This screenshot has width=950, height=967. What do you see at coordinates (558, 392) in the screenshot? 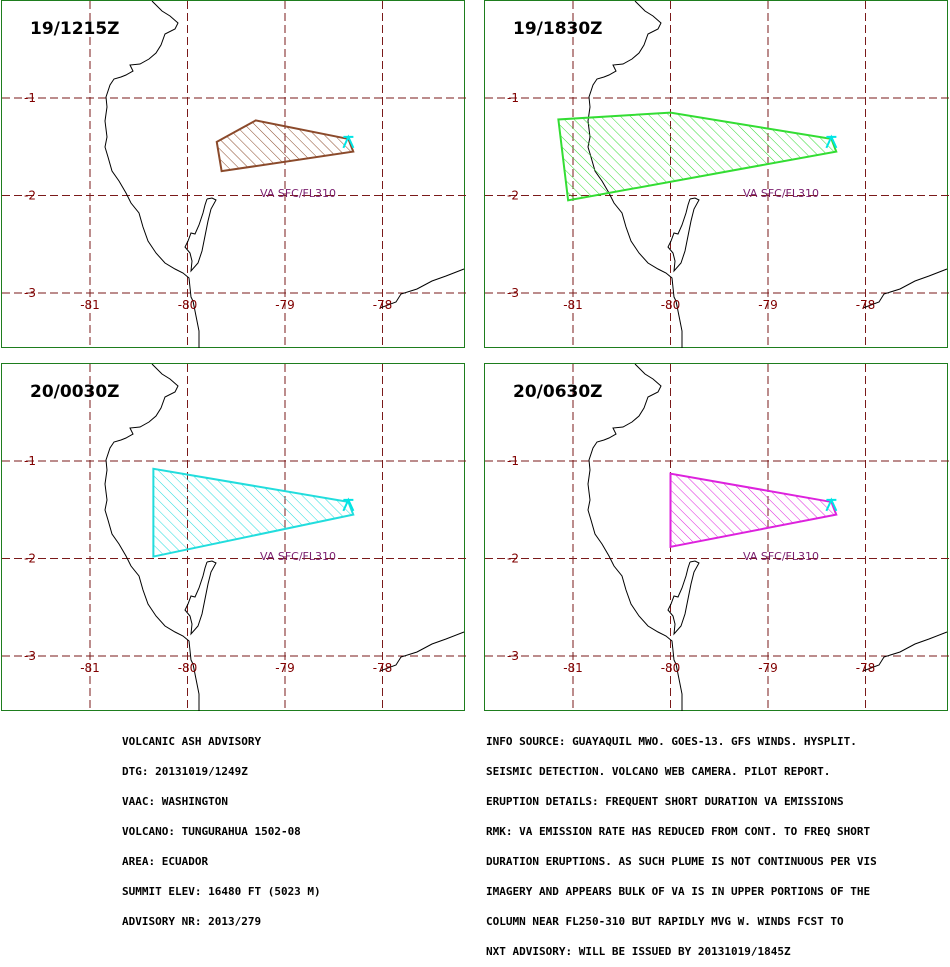
I see `panel-time-label: 20/0630Z` at bounding box center [558, 392].